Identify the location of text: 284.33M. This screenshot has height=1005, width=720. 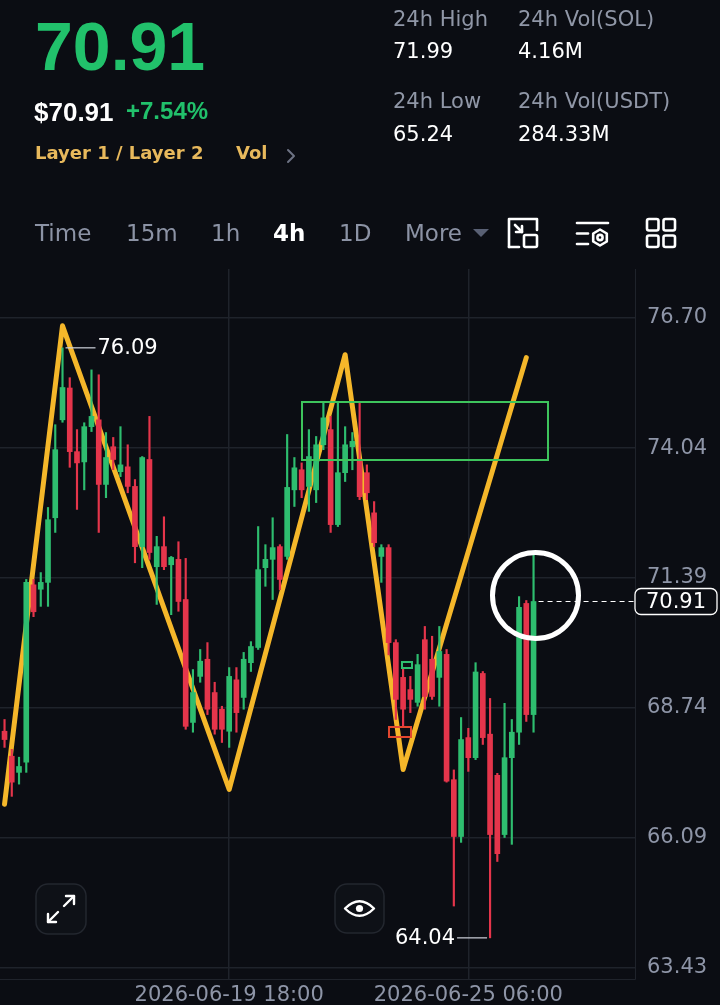
(564, 134).